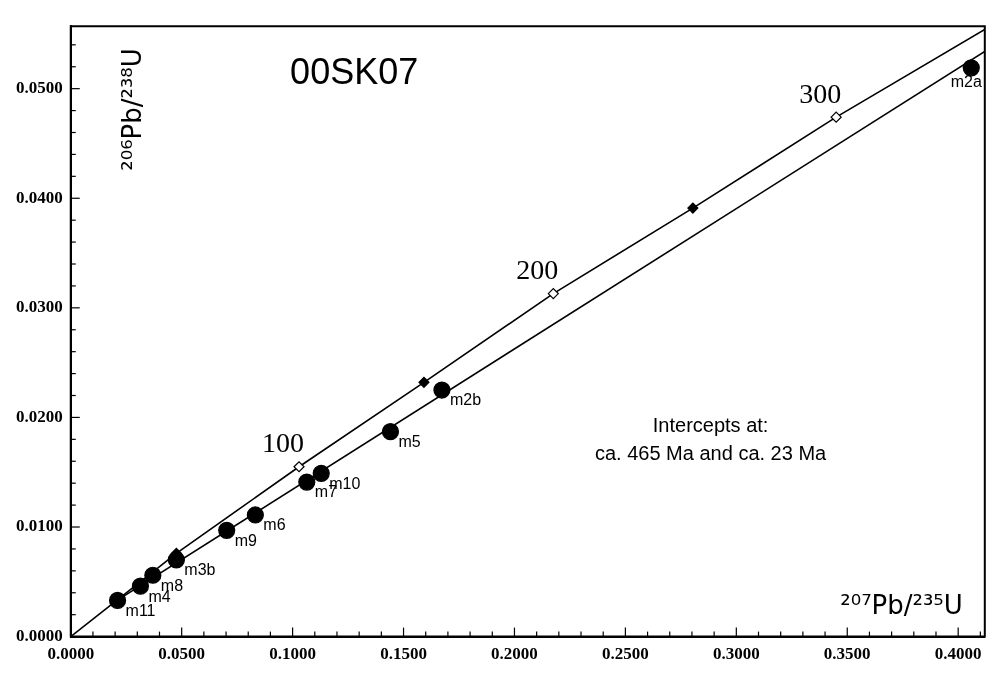  I want to click on x-tick-label: 0.0000, so click(71, 654).